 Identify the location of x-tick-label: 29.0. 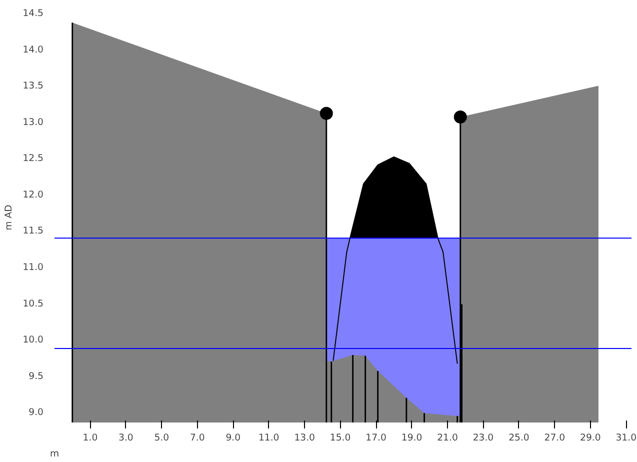
(590, 438).